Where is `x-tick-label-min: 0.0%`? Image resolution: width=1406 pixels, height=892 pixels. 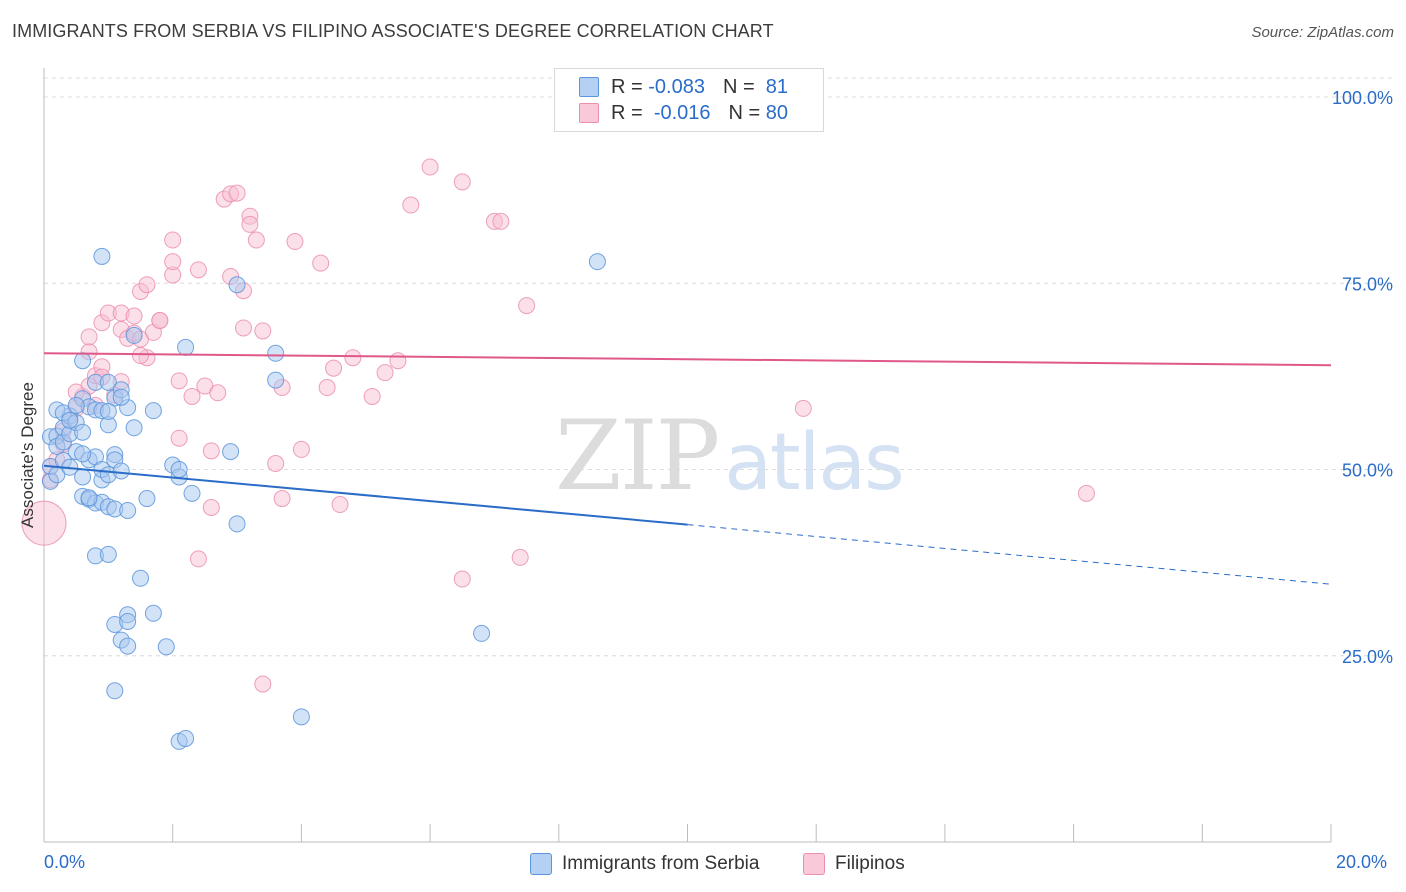 x-tick-label-min: 0.0% is located at coordinates (65, 862).